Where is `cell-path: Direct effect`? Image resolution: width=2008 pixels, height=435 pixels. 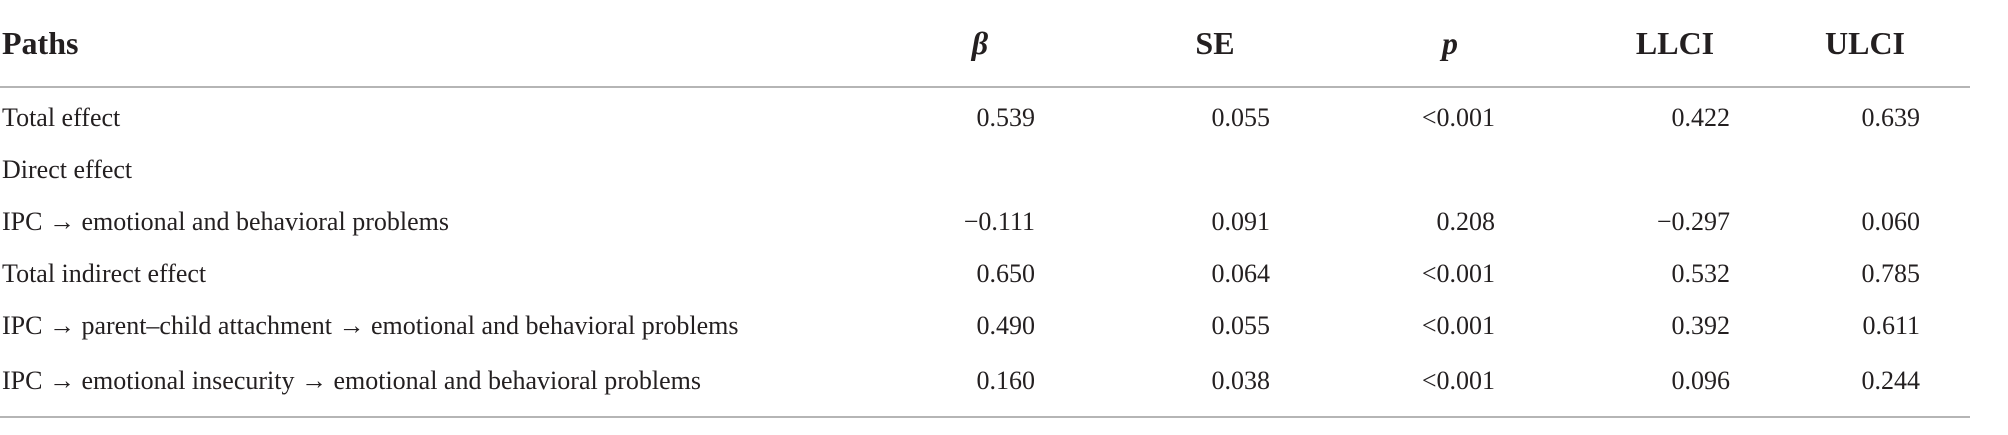 cell-path: Direct effect is located at coordinates (67, 169).